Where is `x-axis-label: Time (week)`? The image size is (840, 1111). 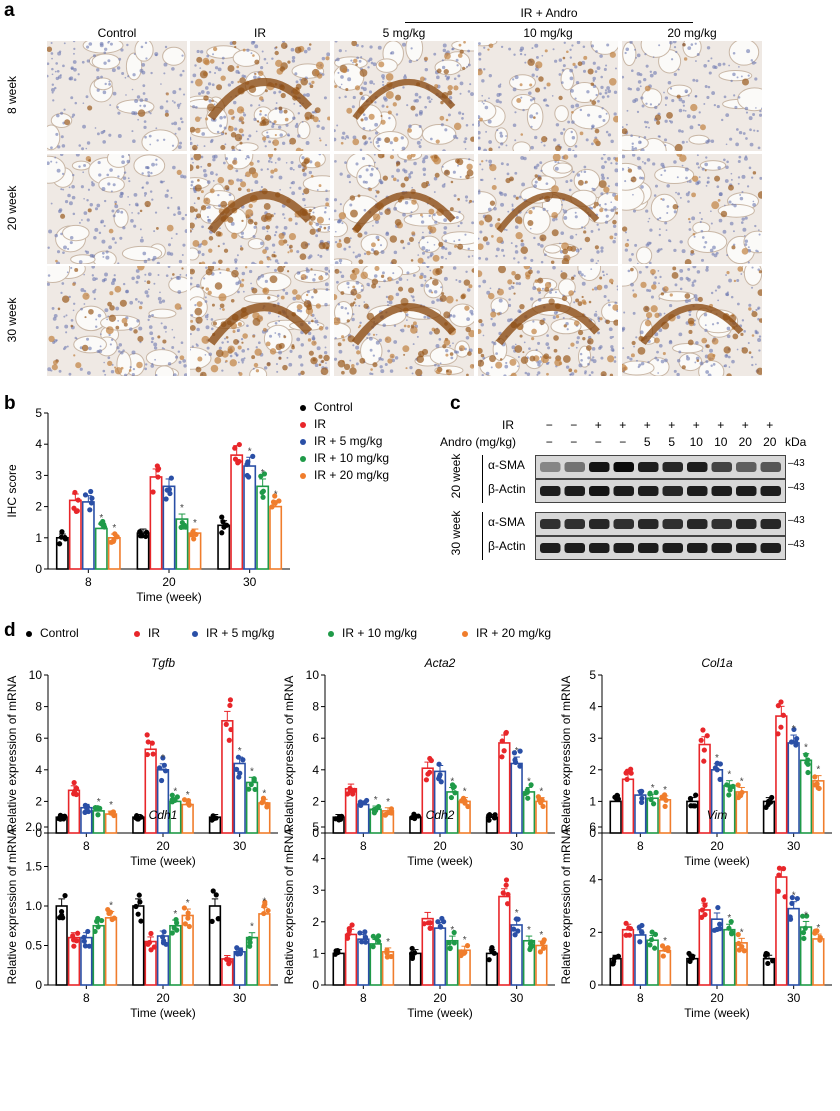
x-axis-label: Time (week) is located at coordinates (440, 1013).